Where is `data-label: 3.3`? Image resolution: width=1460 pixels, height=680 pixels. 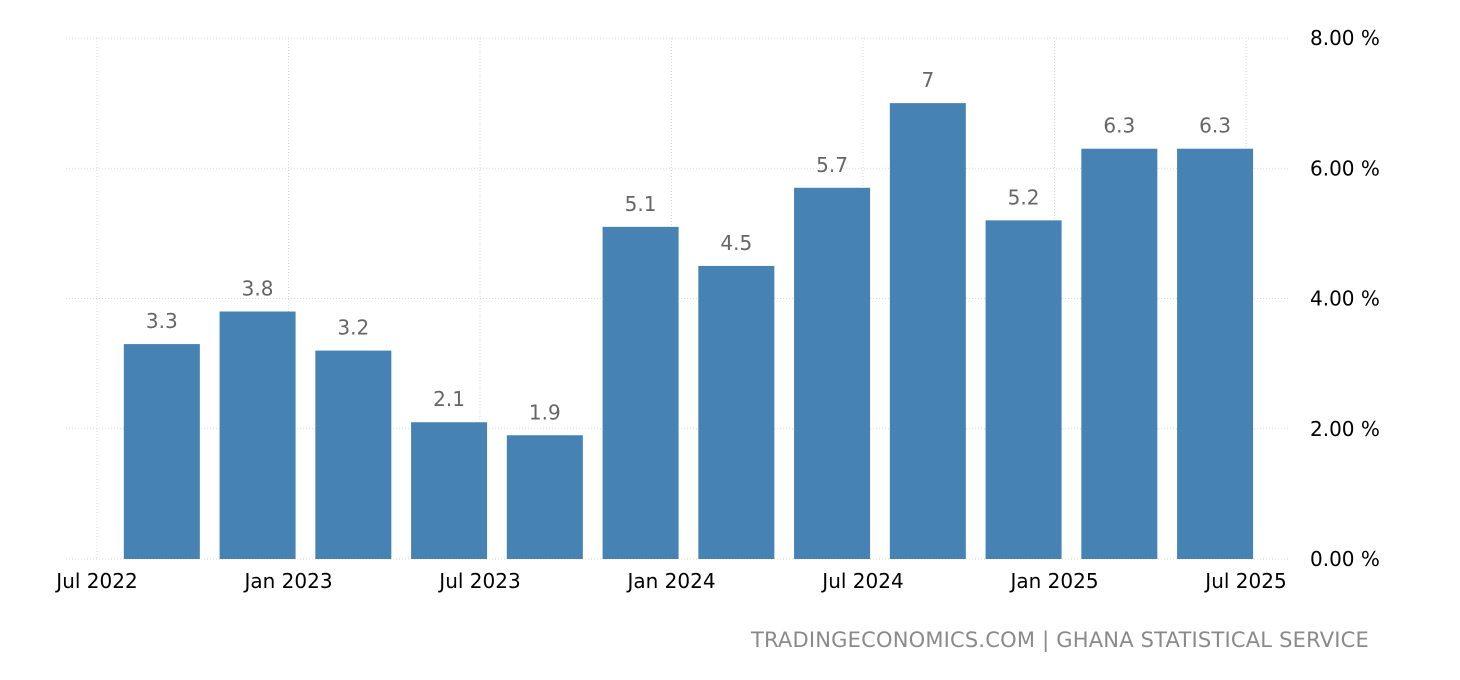
data-label: 3.3 is located at coordinates (162, 321).